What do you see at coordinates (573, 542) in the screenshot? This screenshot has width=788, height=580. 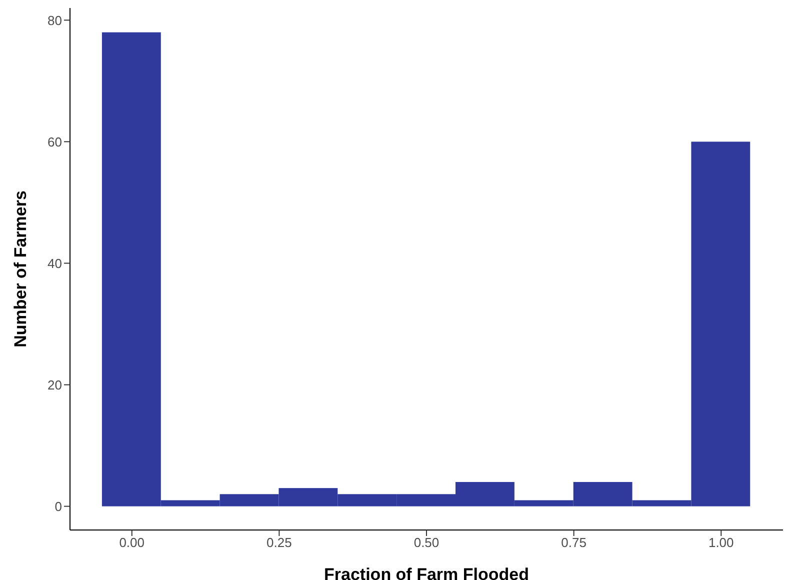 I see `x-tick-label: 0.75` at bounding box center [573, 542].